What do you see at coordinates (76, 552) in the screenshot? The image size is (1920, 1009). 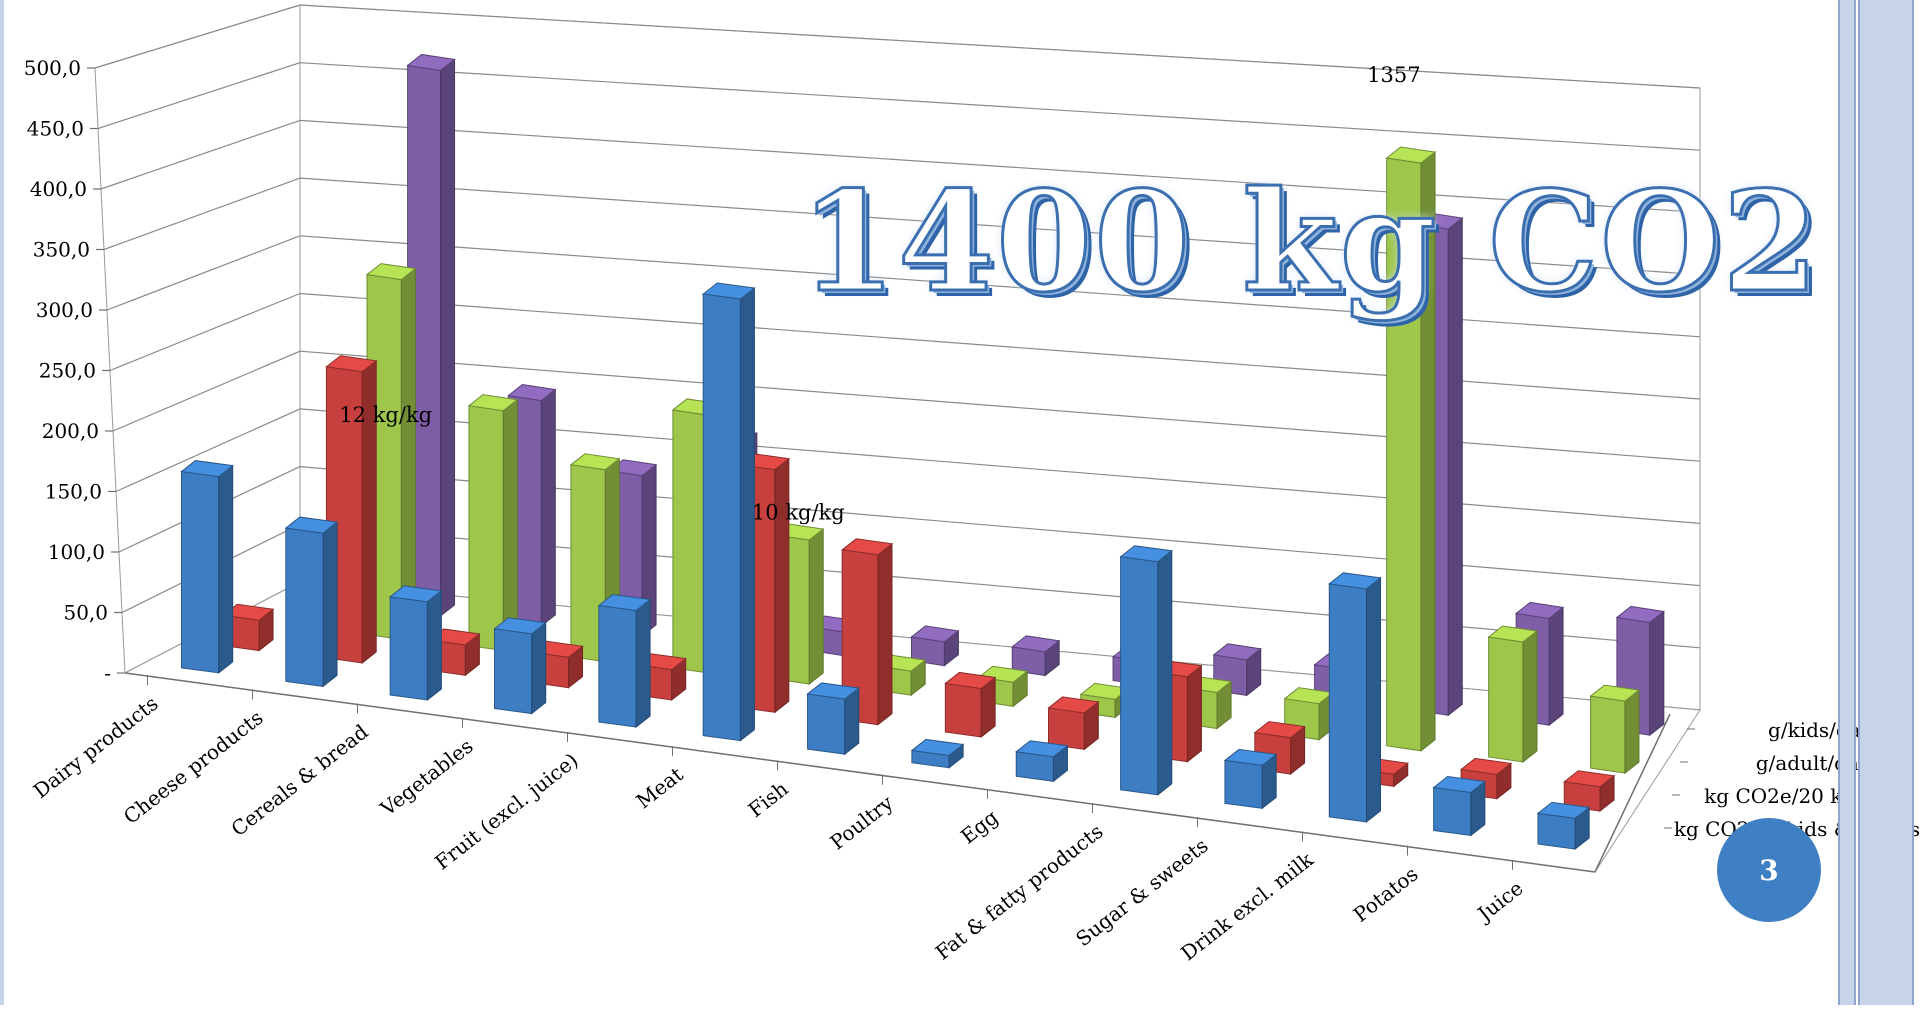 I see `y-tick-label: 100,0` at bounding box center [76, 552].